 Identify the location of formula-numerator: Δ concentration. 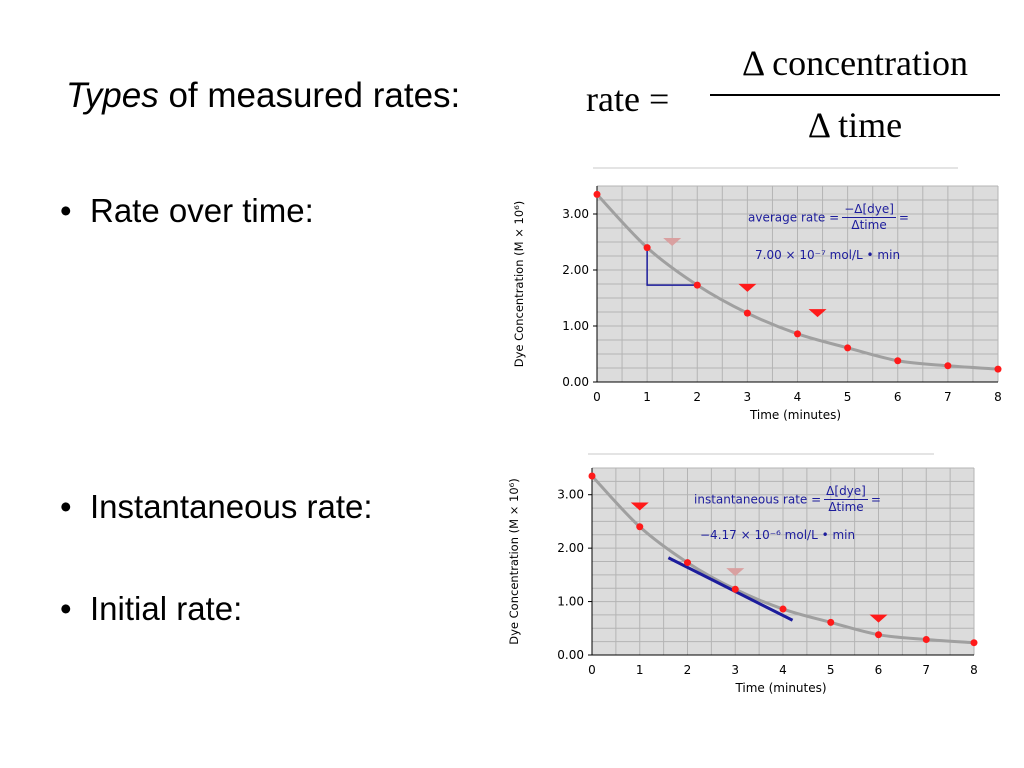
(855, 63).